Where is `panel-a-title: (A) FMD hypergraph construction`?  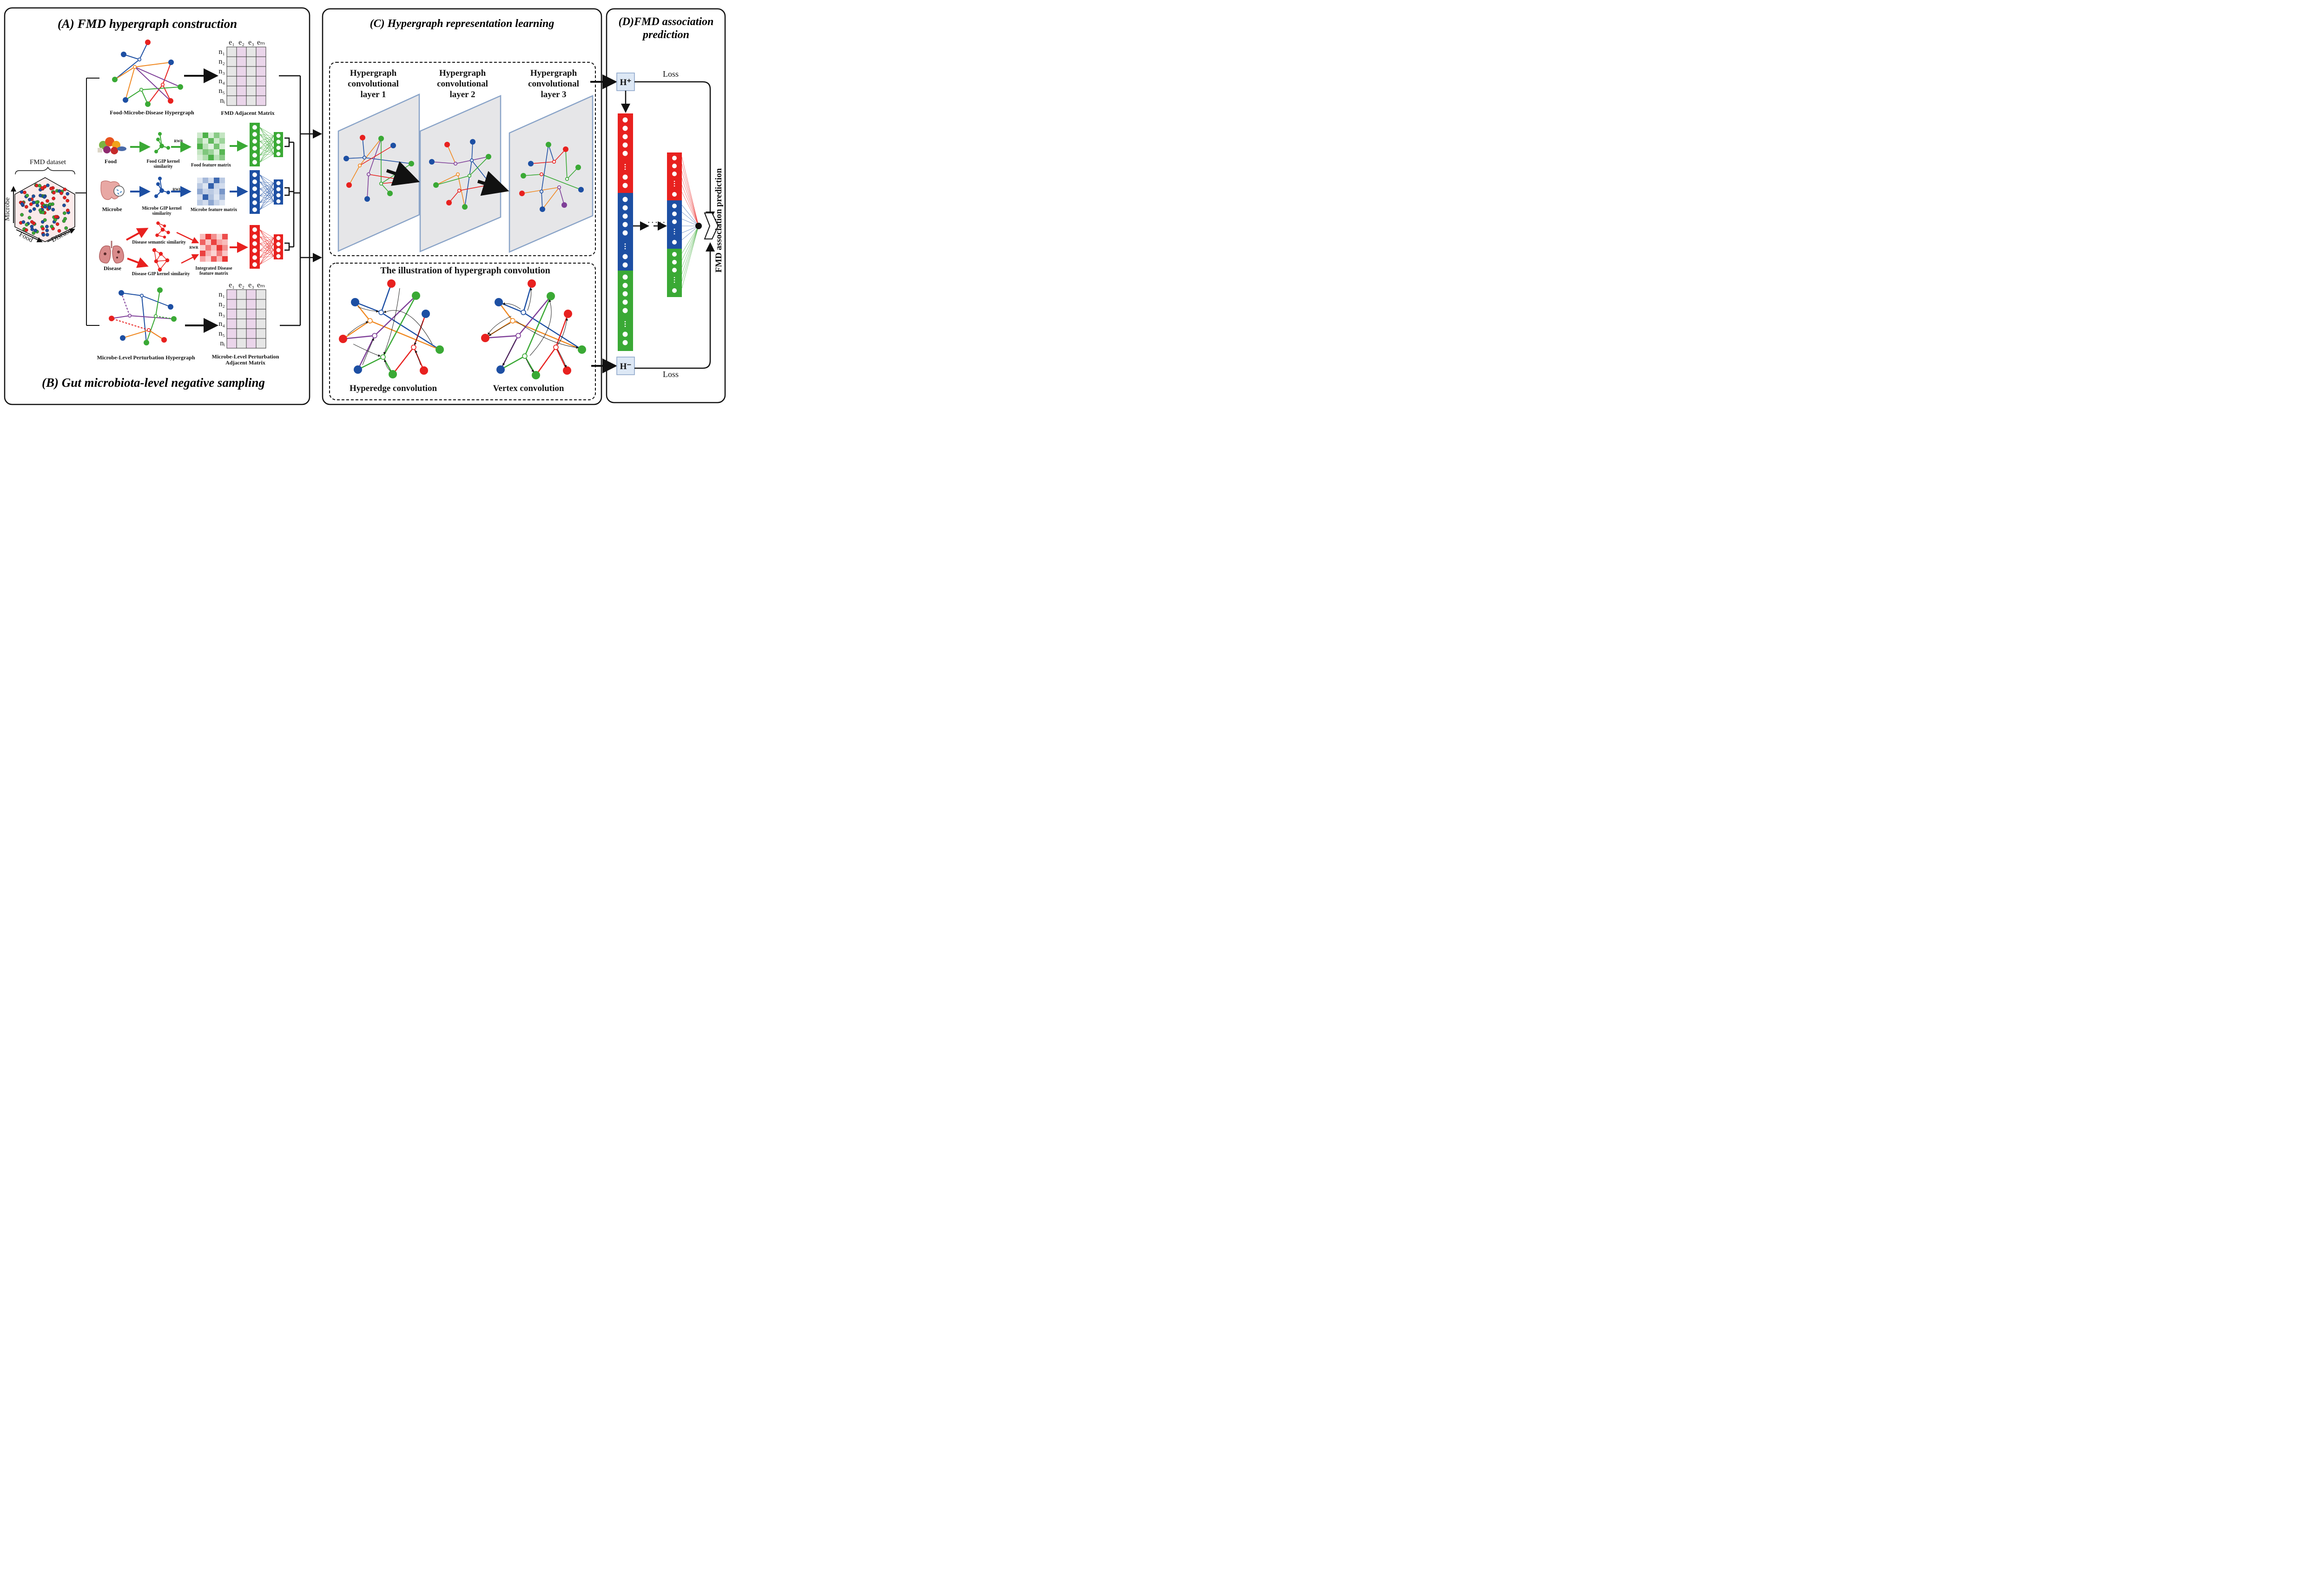 panel-a-title: (A) FMD hypergraph construction is located at coordinates (147, 24).